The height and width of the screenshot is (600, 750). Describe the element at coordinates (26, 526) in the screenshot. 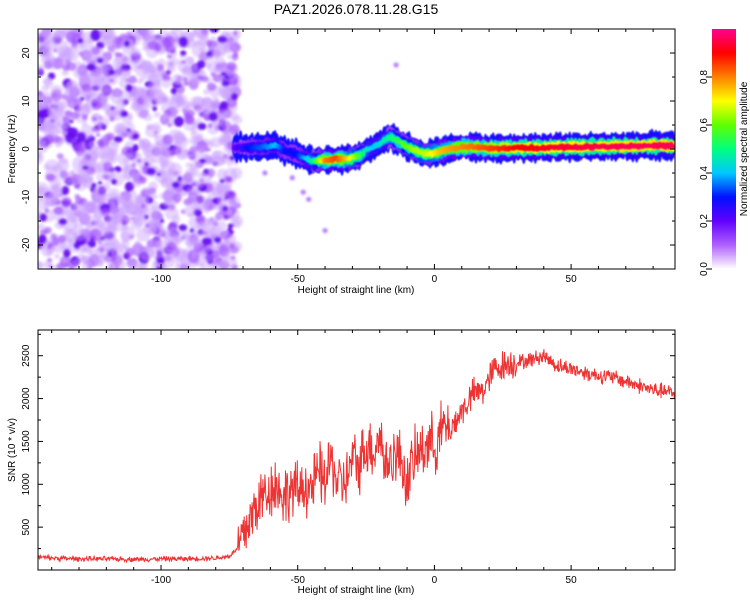

I see `snr-ytick-label: 500` at that location.